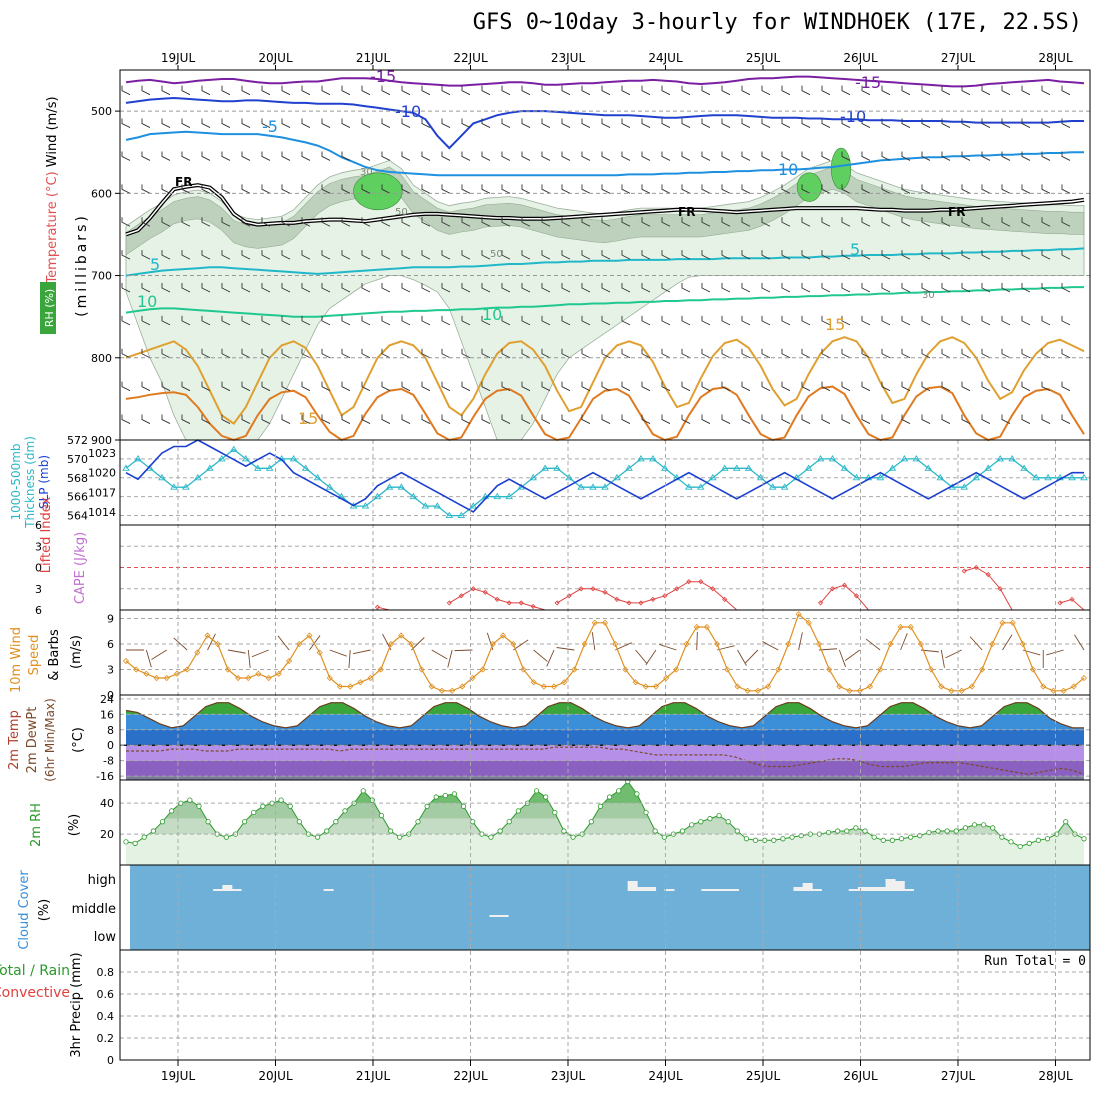  Describe the element at coordinates (107, 714) in the screenshot. I see `temp-tick: 16` at that location.